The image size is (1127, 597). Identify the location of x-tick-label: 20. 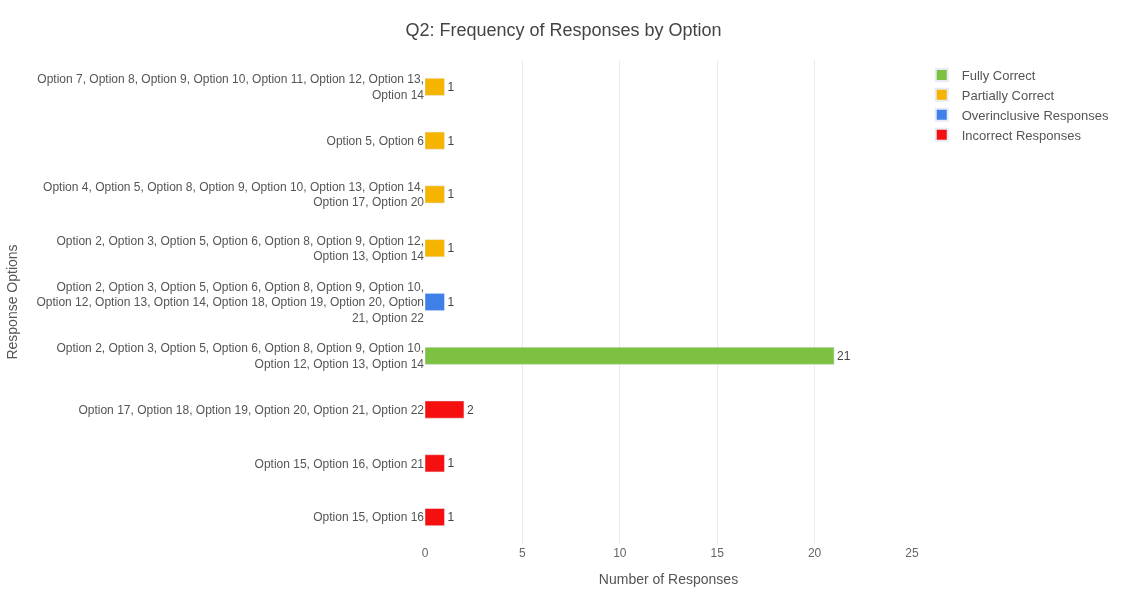
(814, 553).